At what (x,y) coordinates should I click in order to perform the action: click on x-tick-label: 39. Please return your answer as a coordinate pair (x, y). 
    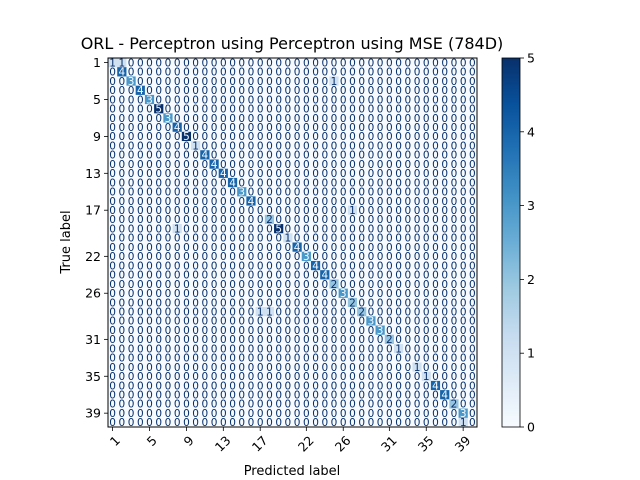
    Looking at the image, I should click on (463, 444).